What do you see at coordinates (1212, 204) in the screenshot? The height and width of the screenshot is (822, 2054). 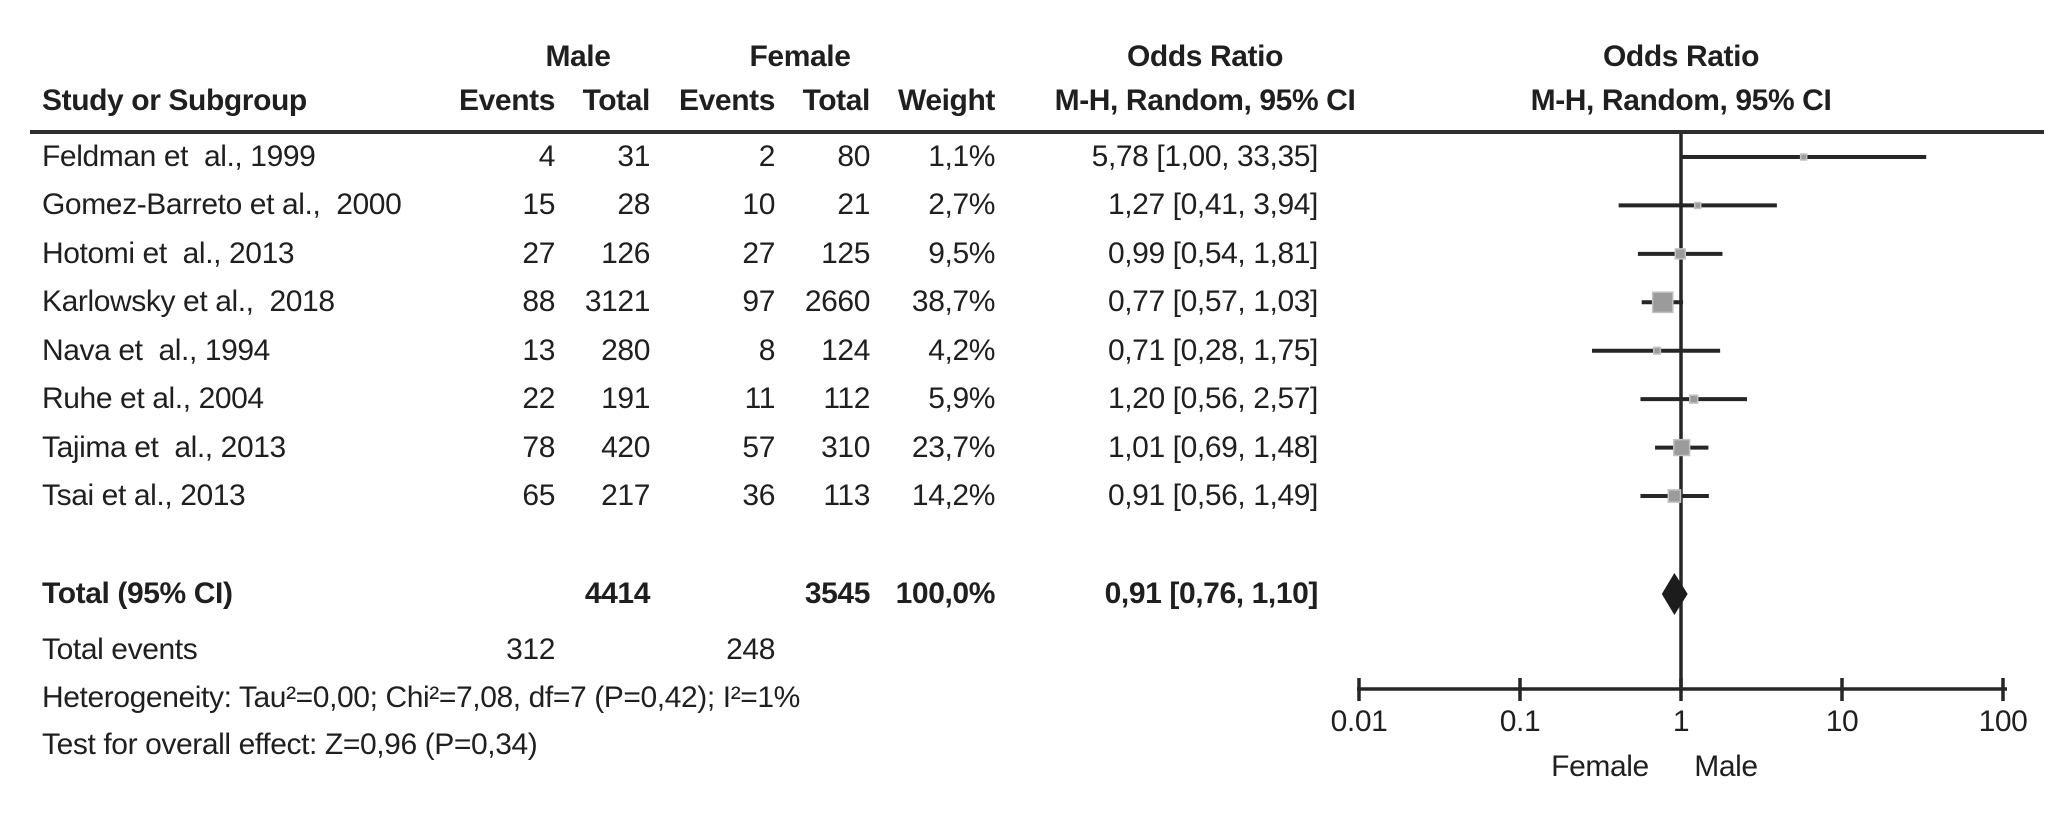 I see `odds-ratio-ci-value: 1,27 [0,41, 3,94]` at bounding box center [1212, 204].